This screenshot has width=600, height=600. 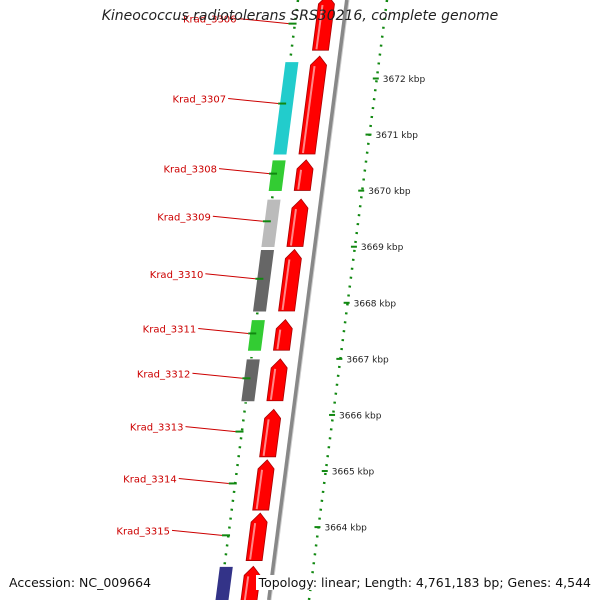 I want to click on gene-label: Krad_3312, so click(x=164, y=374).